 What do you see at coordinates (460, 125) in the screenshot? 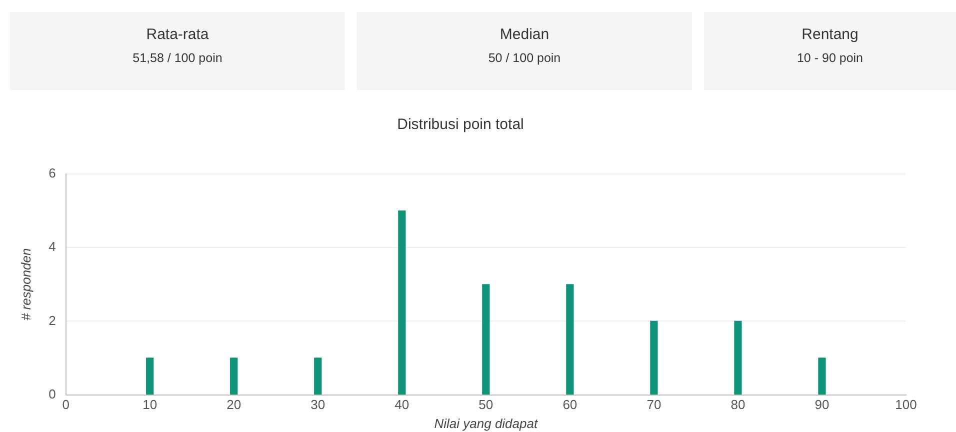
I see `chart-title: Distribusi poin total` at bounding box center [460, 125].